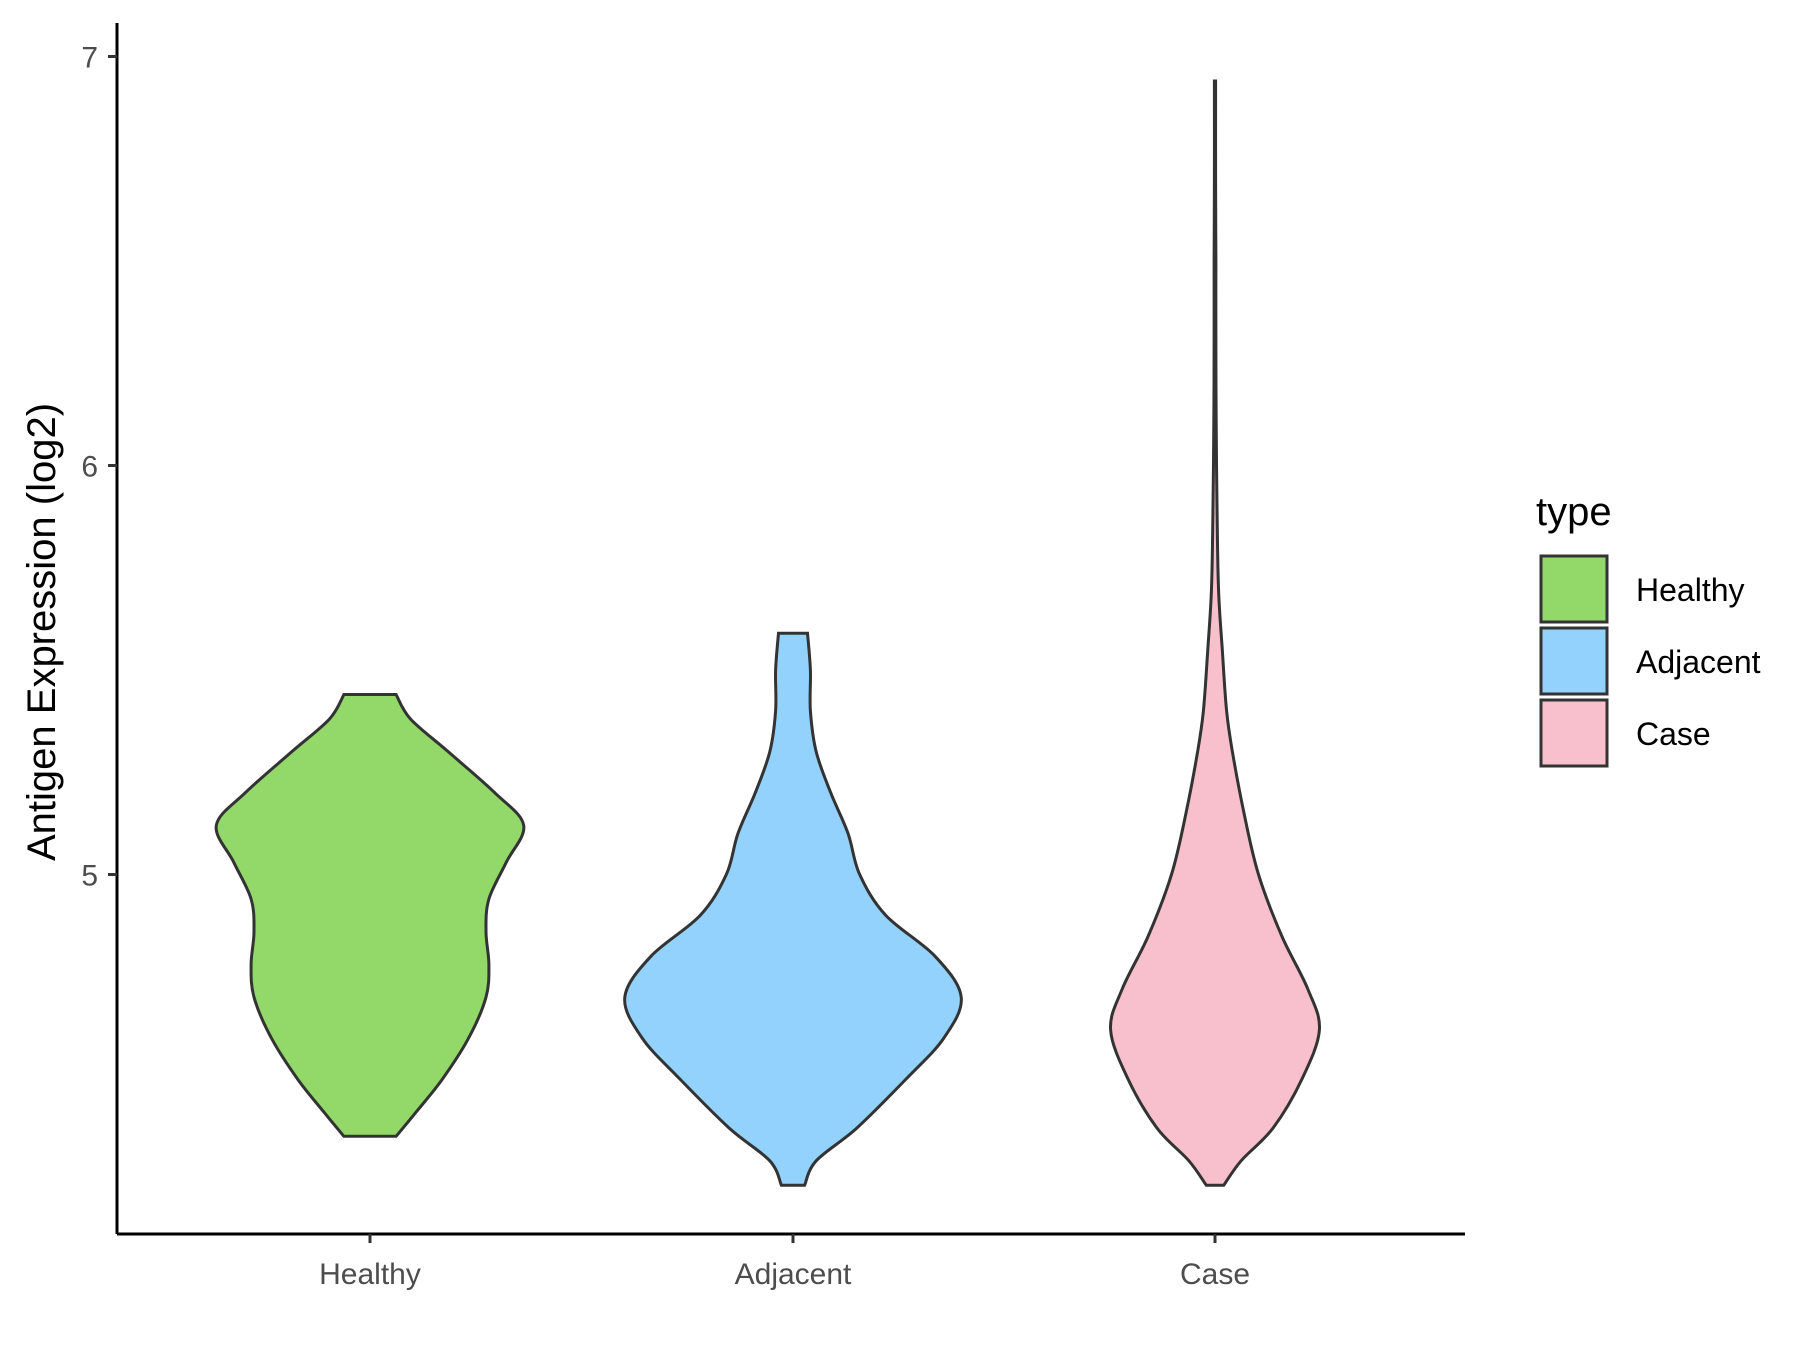  Describe the element at coordinates (1215, 633) in the screenshot. I see `violin-case` at that location.